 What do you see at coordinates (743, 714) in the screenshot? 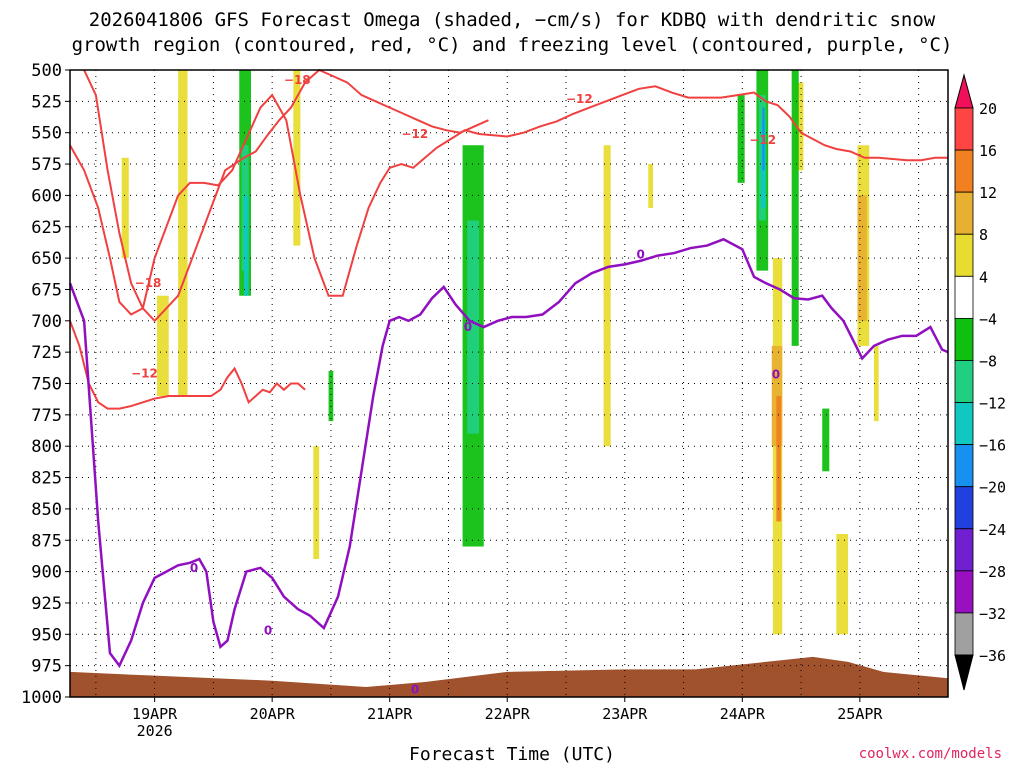
I see `x-tick-label-5: 24APR` at bounding box center [743, 714].